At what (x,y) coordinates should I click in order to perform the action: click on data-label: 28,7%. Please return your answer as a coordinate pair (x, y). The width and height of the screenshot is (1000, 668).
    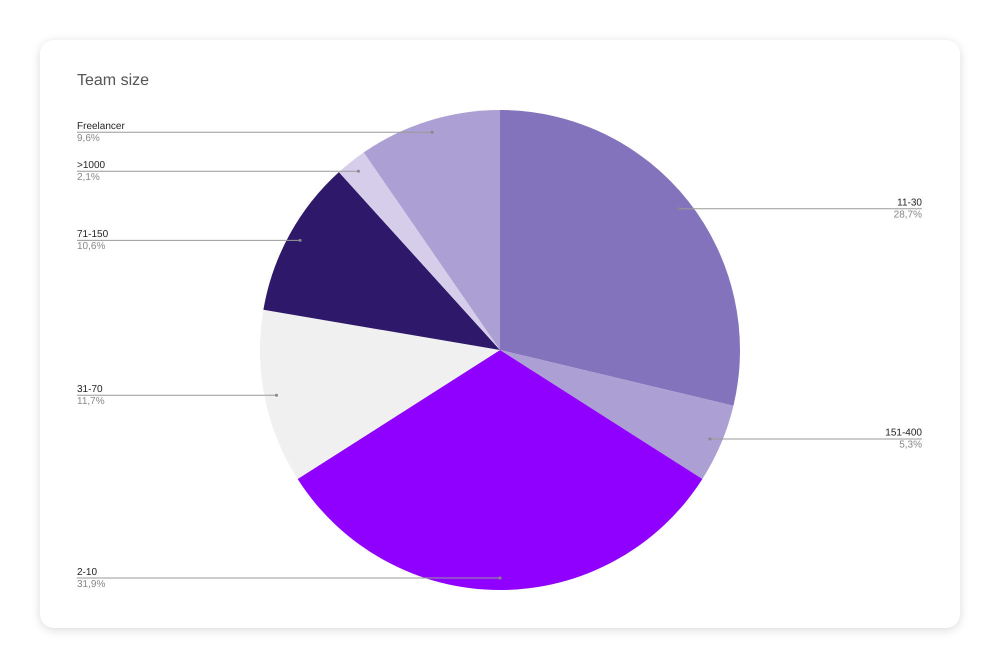
    Looking at the image, I should click on (908, 214).